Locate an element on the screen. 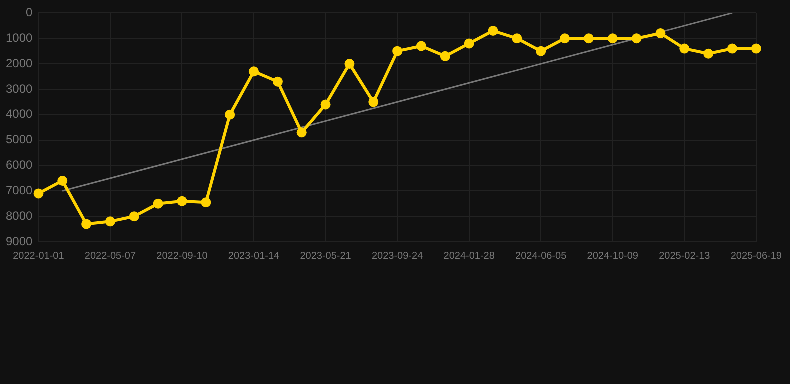 This screenshot has height=384, width=790. y-tick-label: 5000 is located at coordinates (20, 139).